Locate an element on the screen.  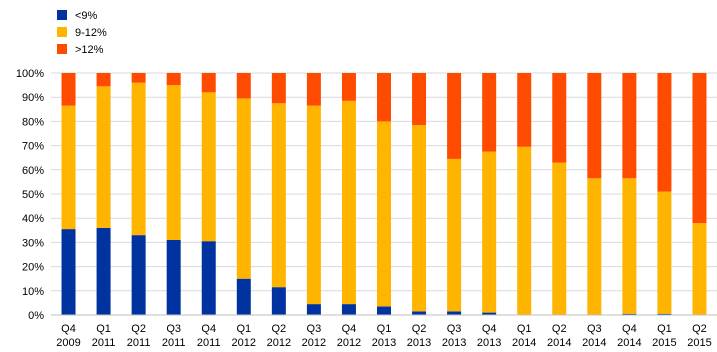
x-tick-label: Q2 2013 is located at coordinates (419, 336).